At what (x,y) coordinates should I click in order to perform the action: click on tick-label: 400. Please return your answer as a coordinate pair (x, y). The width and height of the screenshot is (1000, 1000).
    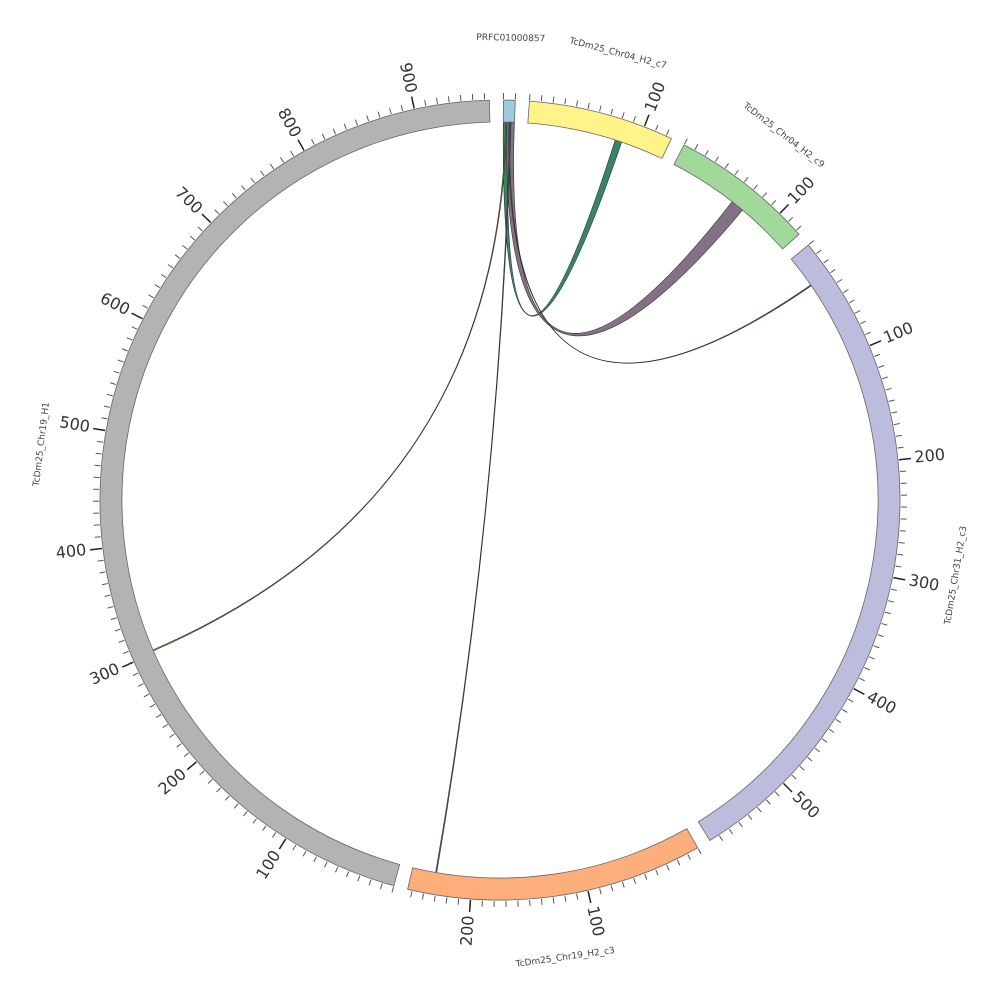
    Looking at the image, I should click on (71, 551).